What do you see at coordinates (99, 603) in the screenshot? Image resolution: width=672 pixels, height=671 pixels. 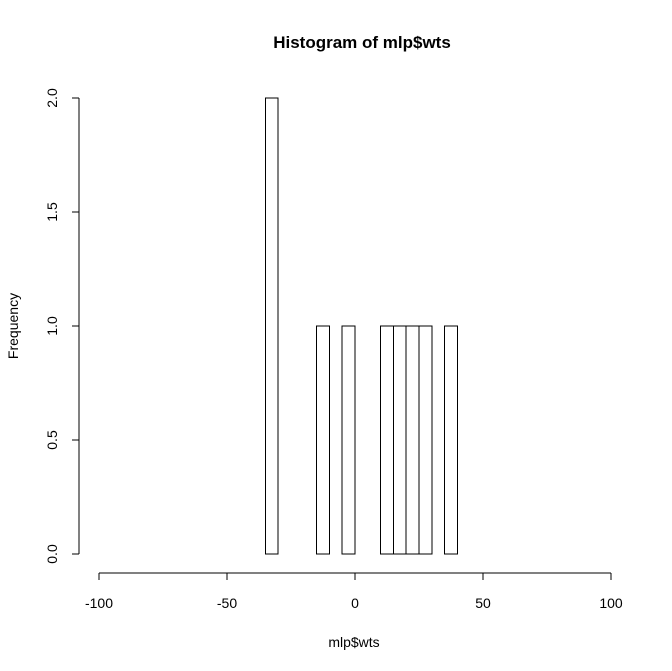 I see `x-tick-label: -100` at bounding box center [99, 603].